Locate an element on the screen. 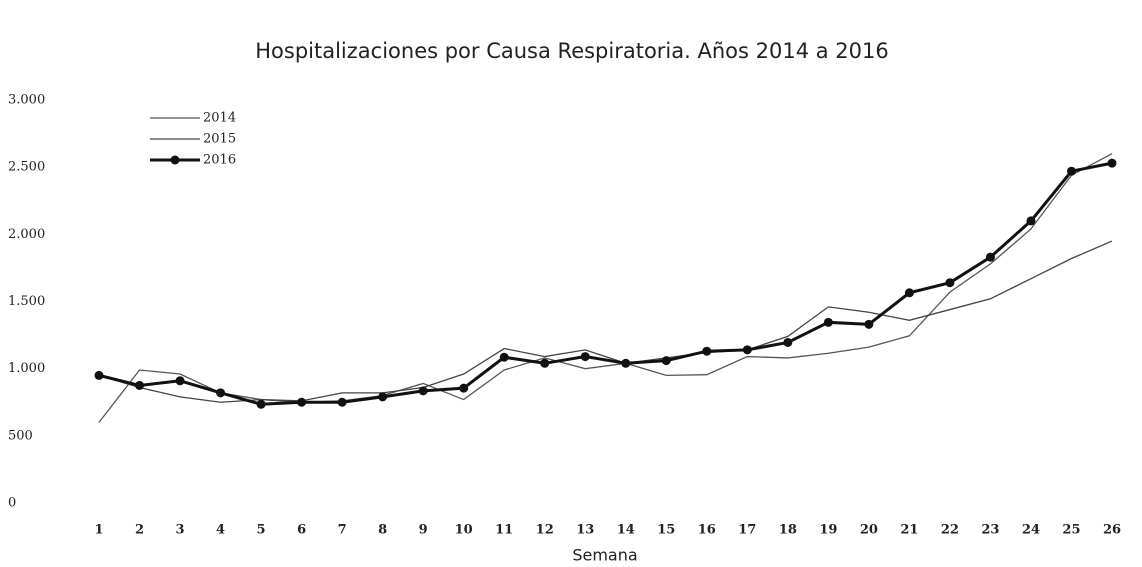  x-tick-label: 21 is located at coordinates (909, 530).